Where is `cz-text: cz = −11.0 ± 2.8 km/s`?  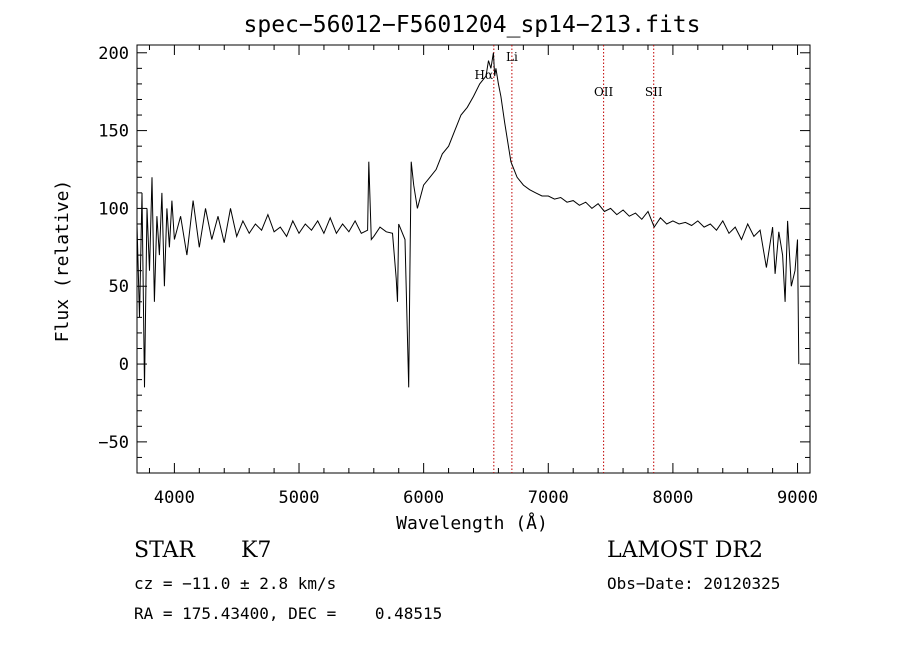
cz-text: cz = −11.0 ± 2.8 km/s is located at coordinates (235, 583).